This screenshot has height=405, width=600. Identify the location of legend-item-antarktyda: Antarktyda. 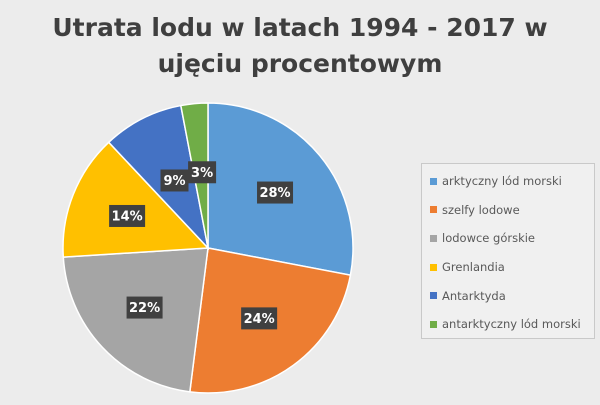
(512, 295).